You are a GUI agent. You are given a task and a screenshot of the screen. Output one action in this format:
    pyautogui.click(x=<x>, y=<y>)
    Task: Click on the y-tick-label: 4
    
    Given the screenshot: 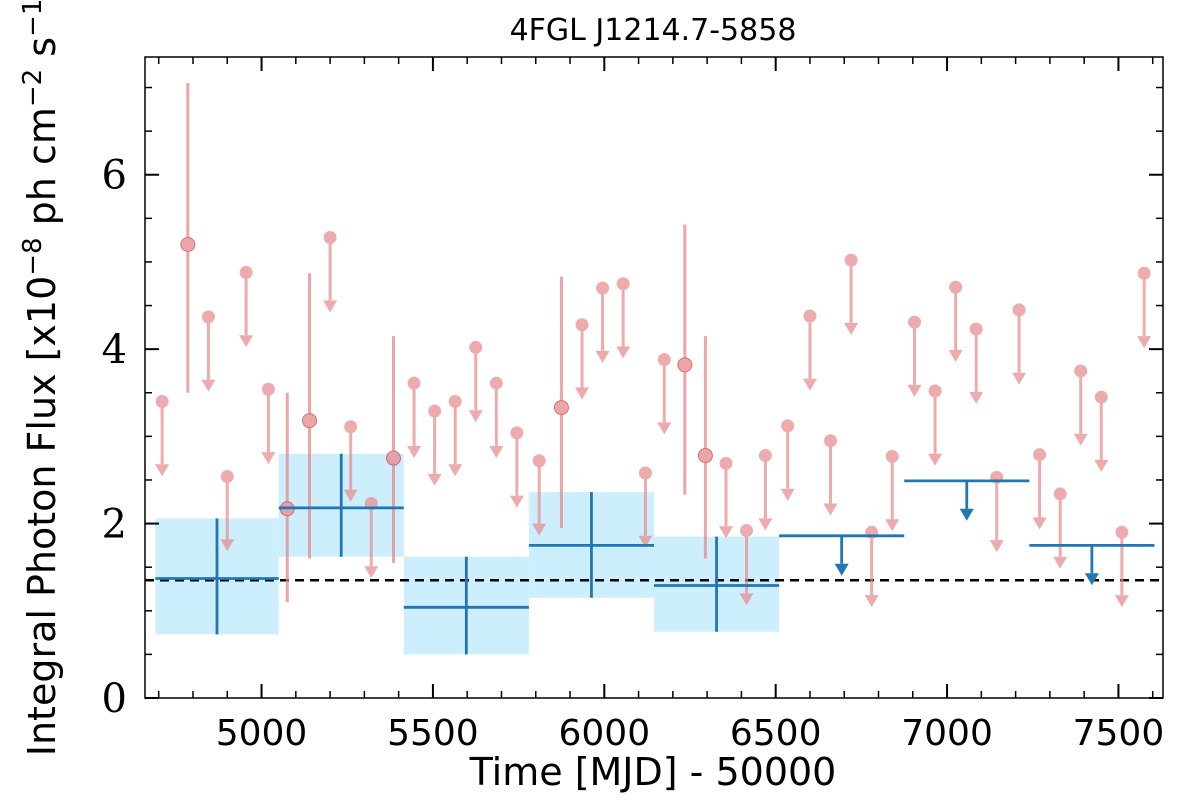 What is the action you would take?
    pyautogui.click(x=114, y=350)
    